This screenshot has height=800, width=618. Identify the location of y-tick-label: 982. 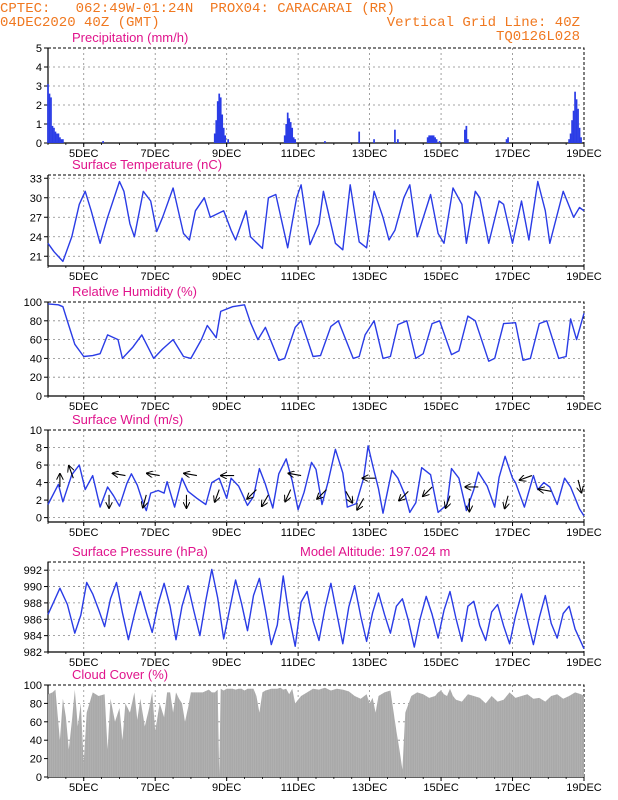
(33, 653).